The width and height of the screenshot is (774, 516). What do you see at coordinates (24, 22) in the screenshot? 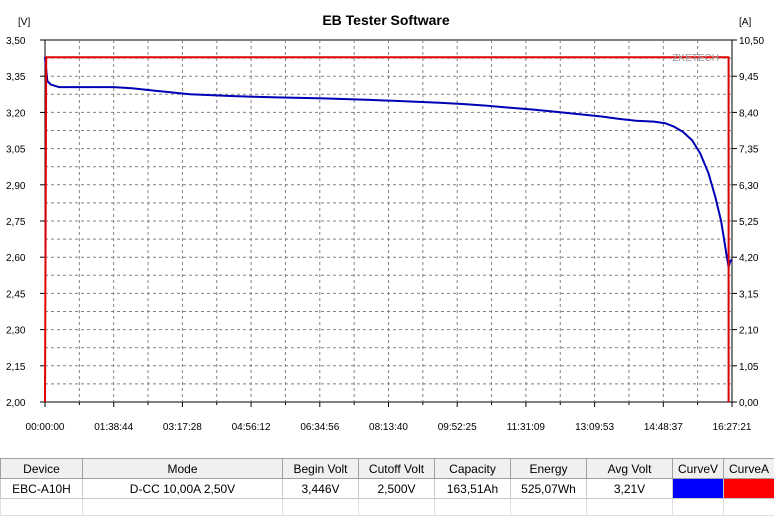
I see `y-left-unit: [V]` at bounding box center [24, 22].